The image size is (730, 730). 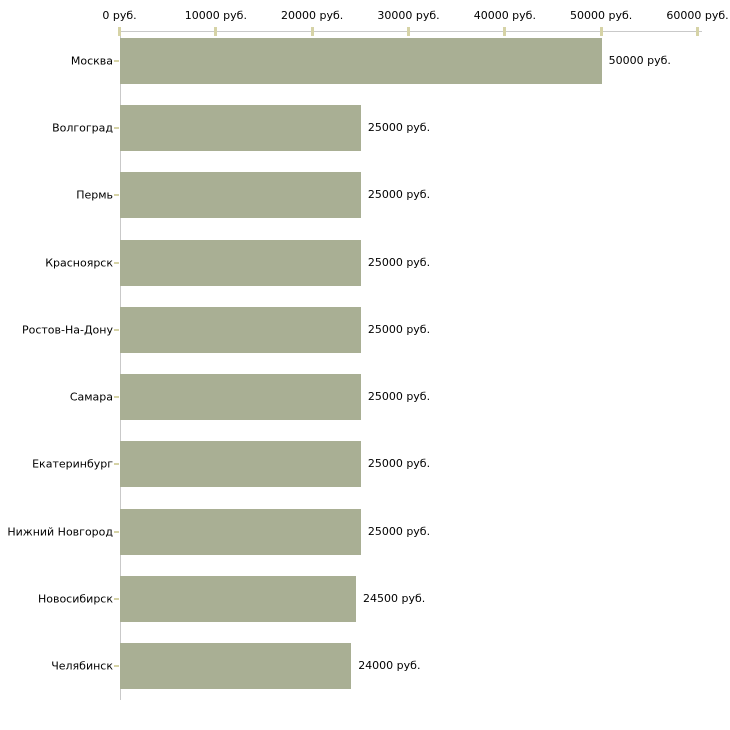 What do you see at coordinates (91, 61) in the screenshot?
I see `category-label: Москва` at bounding box center [91, 61].